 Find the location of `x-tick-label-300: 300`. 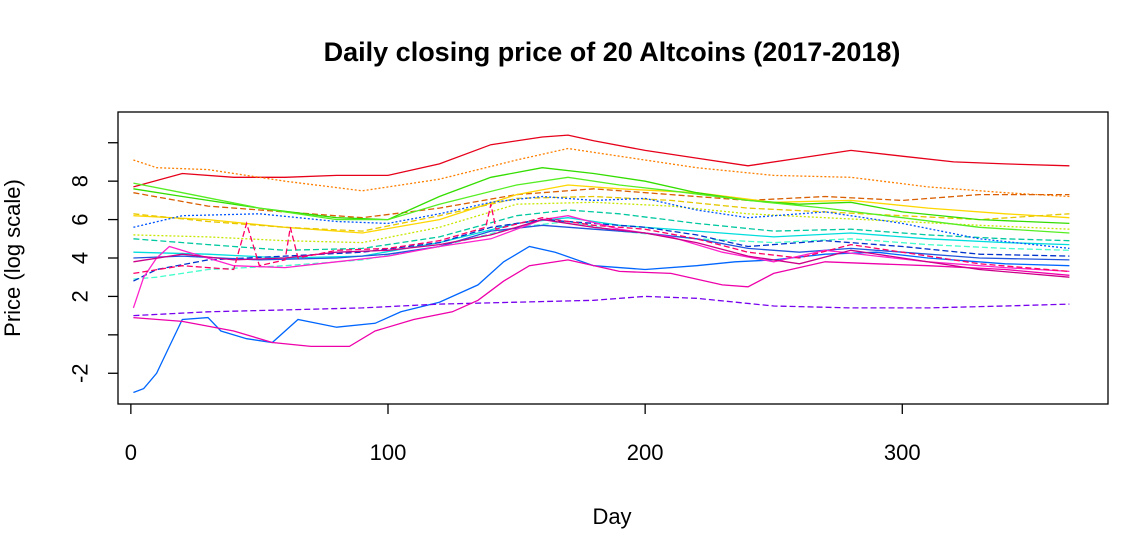

x-tick-label-300: 300 is located at coordinates (902, 452).